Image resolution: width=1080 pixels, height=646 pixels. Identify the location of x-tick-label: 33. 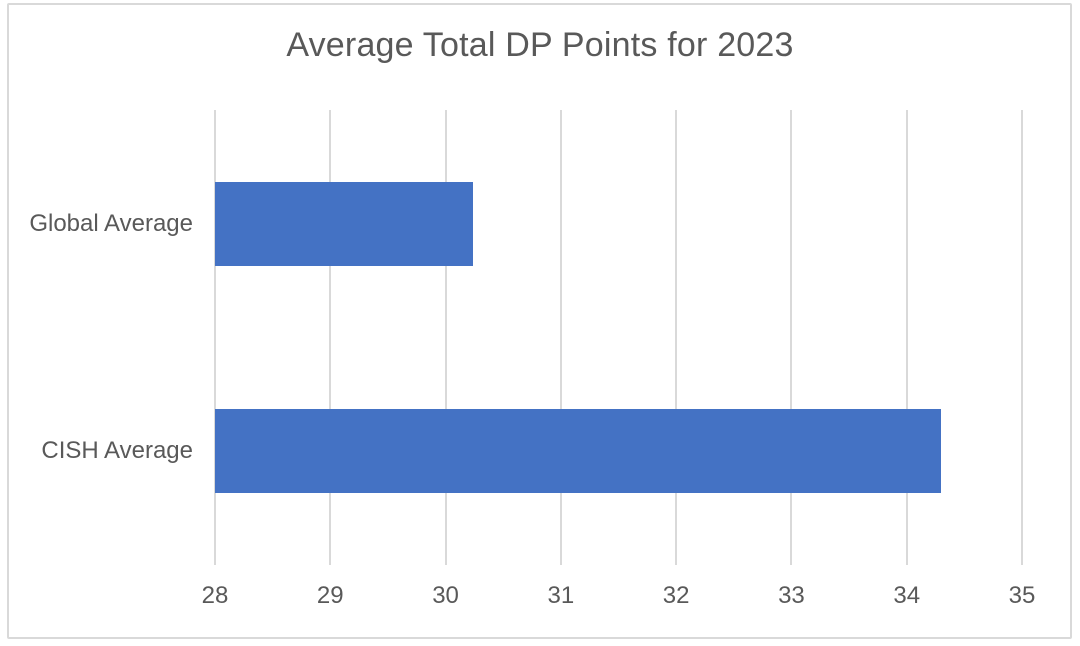
(791, 595).